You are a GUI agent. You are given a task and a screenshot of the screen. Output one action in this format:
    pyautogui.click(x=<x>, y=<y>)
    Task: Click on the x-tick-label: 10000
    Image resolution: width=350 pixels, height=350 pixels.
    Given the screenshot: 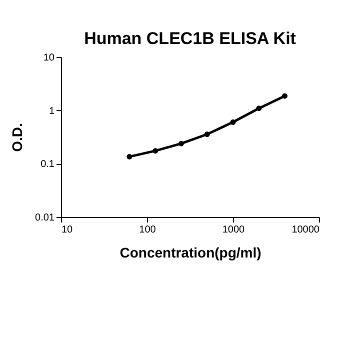 What is the action you would take?
    pyautogui.click(x=306, y=230)
    